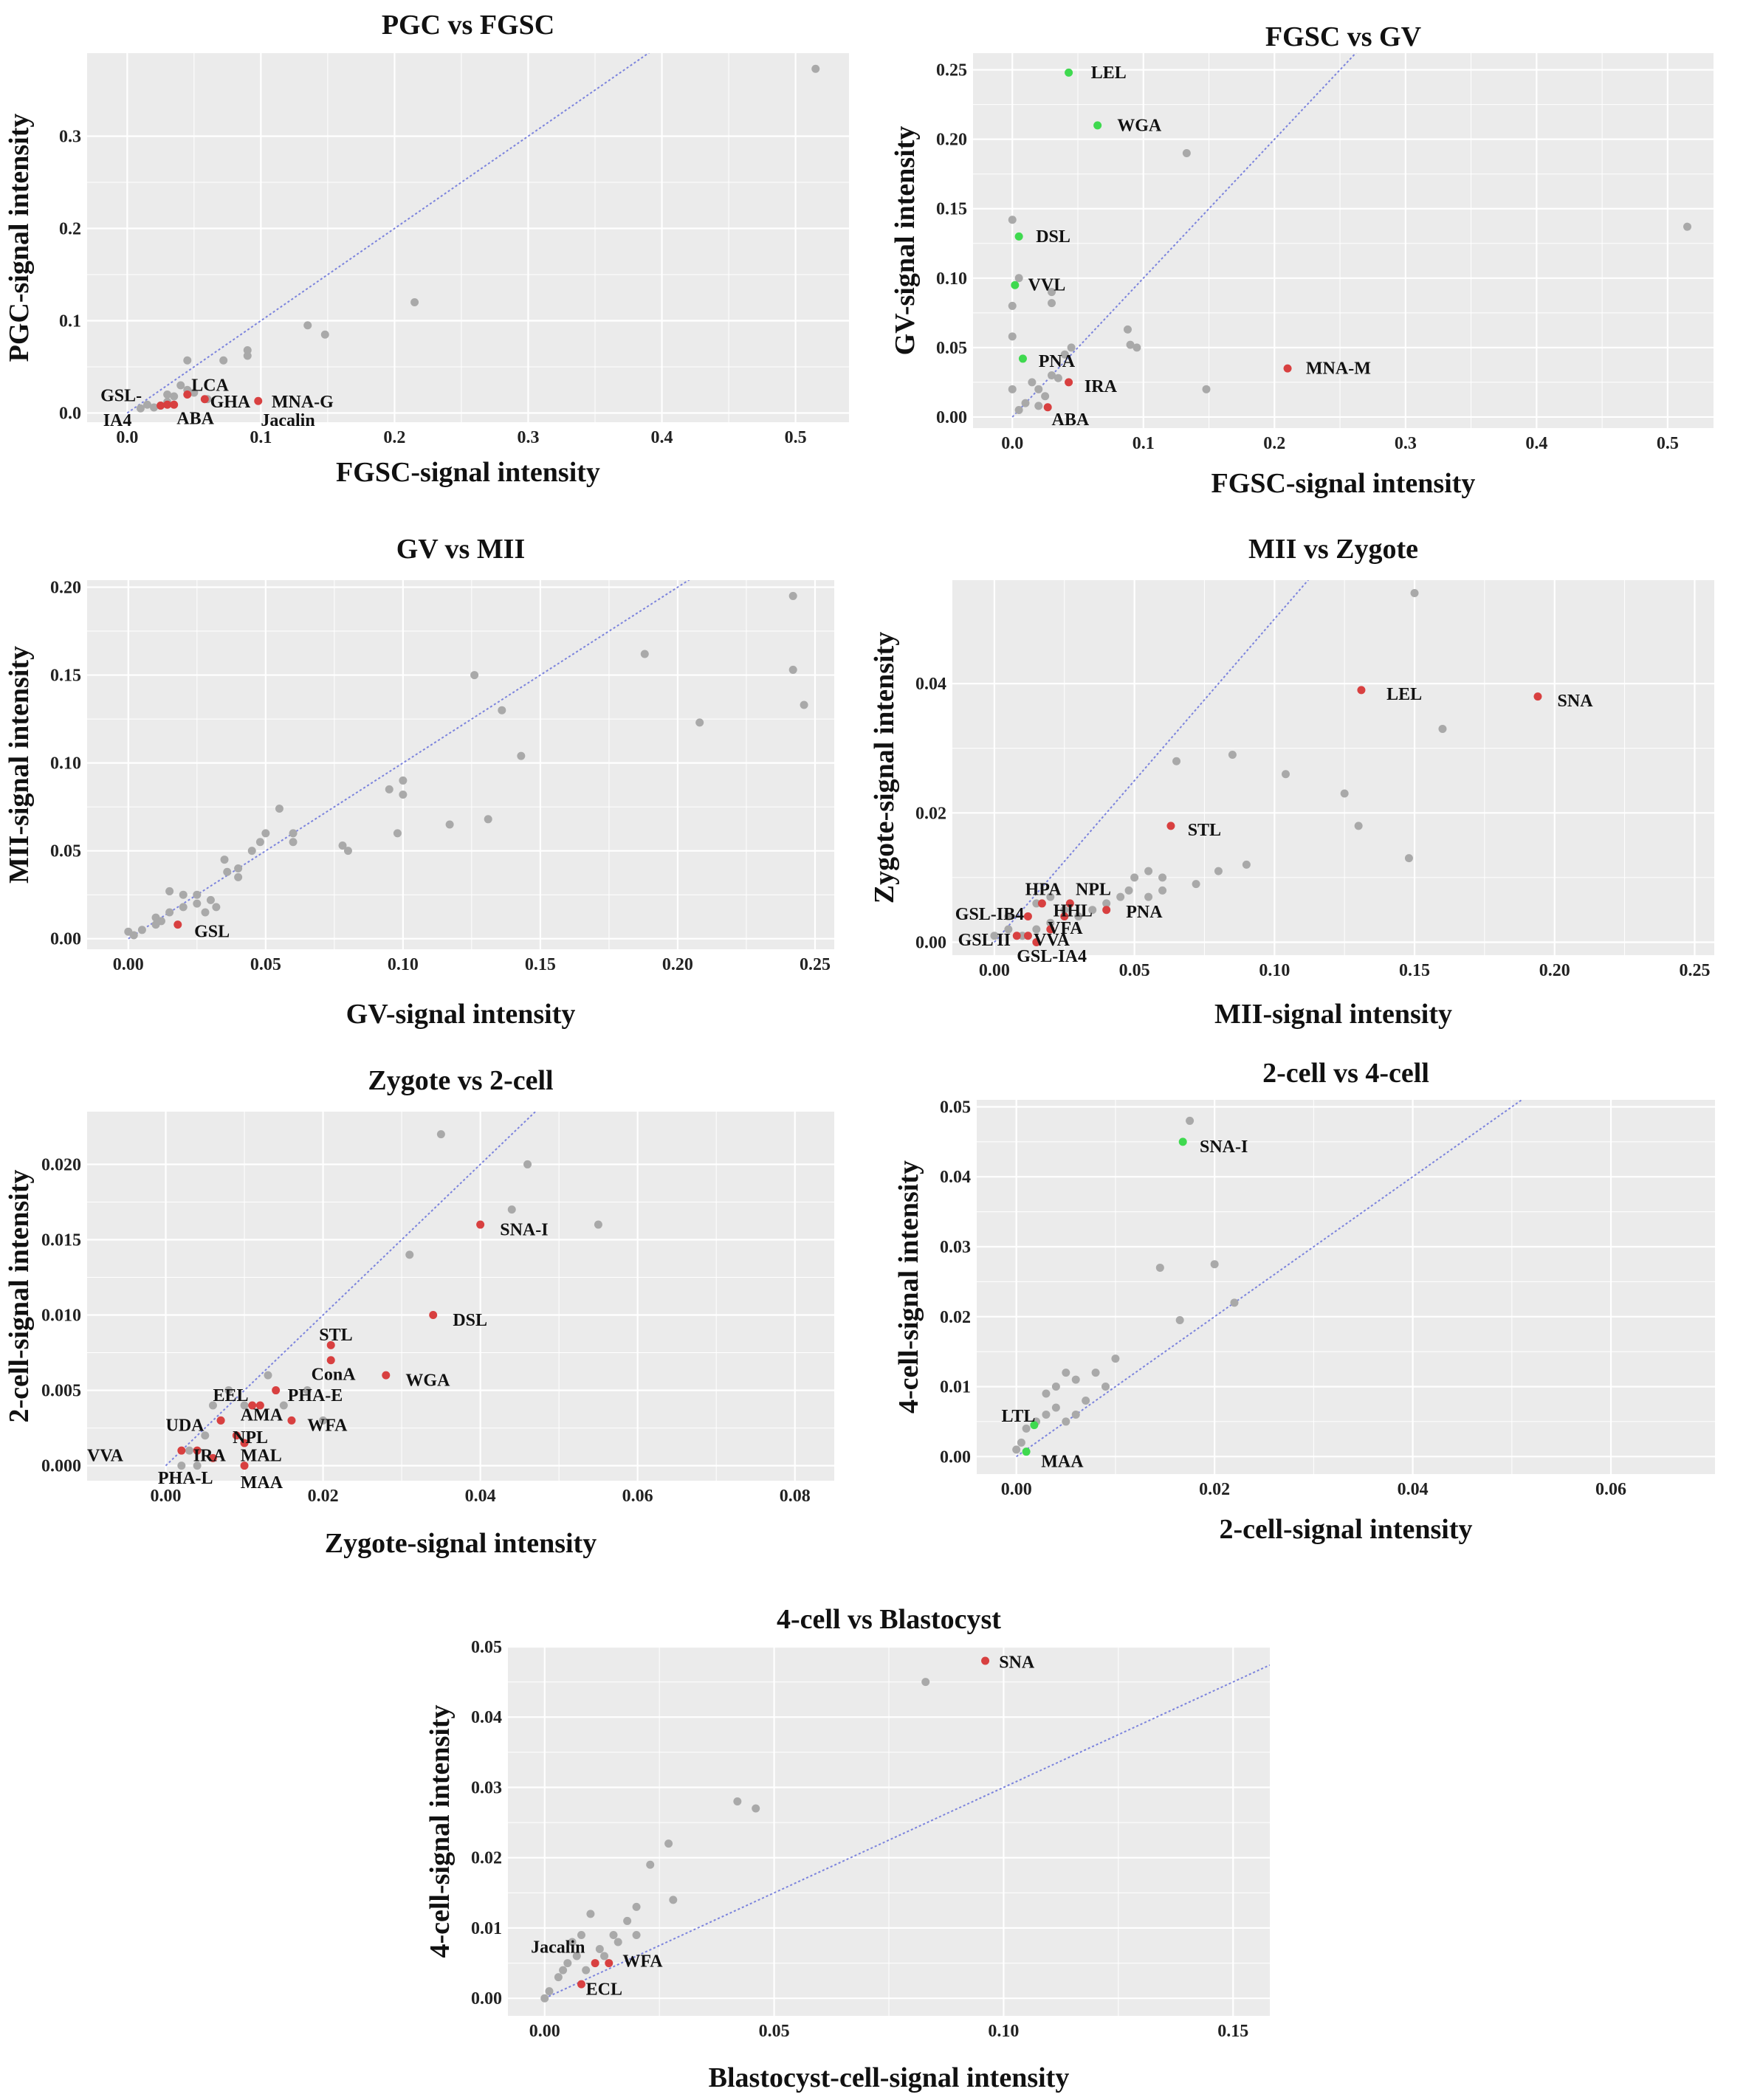 The image size is (1746, 2100). I want to click on y-tick-label: 0.04, so click(930, 684).